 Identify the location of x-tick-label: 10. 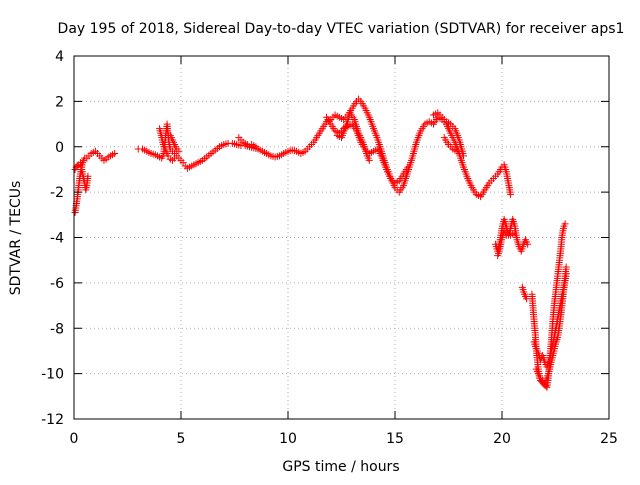
(288, 439).